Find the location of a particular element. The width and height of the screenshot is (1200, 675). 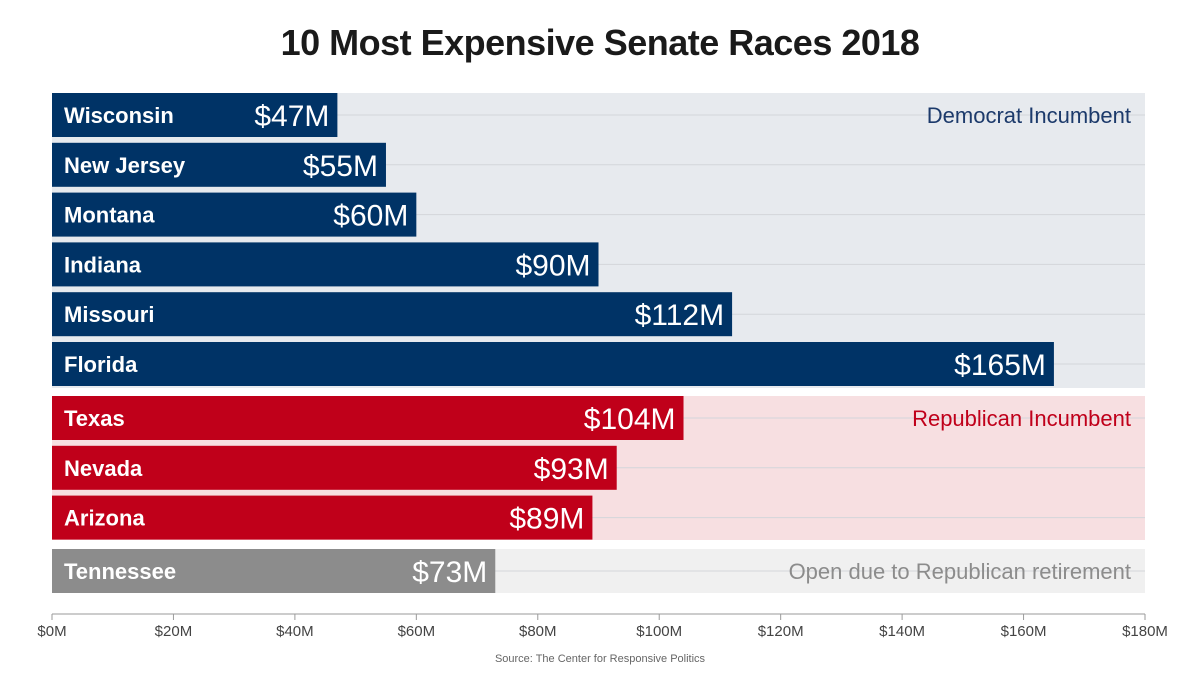

bar-value-label: $90M is located at coordinates (552, 265).